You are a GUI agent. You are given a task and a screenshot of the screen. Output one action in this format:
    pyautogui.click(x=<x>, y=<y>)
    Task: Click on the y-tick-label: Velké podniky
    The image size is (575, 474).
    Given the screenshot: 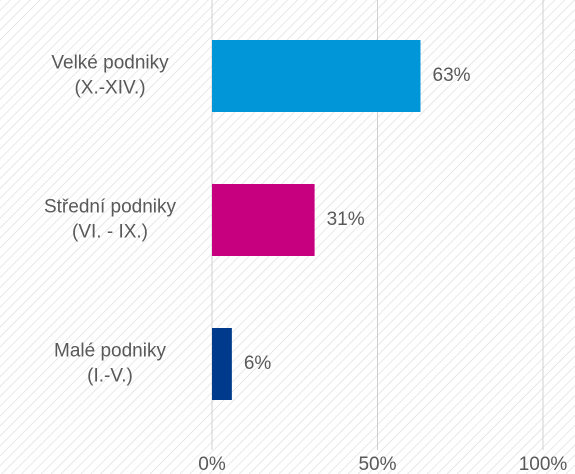 What is the action you would take?
    pyautogui.click(x=110, y=63)
    